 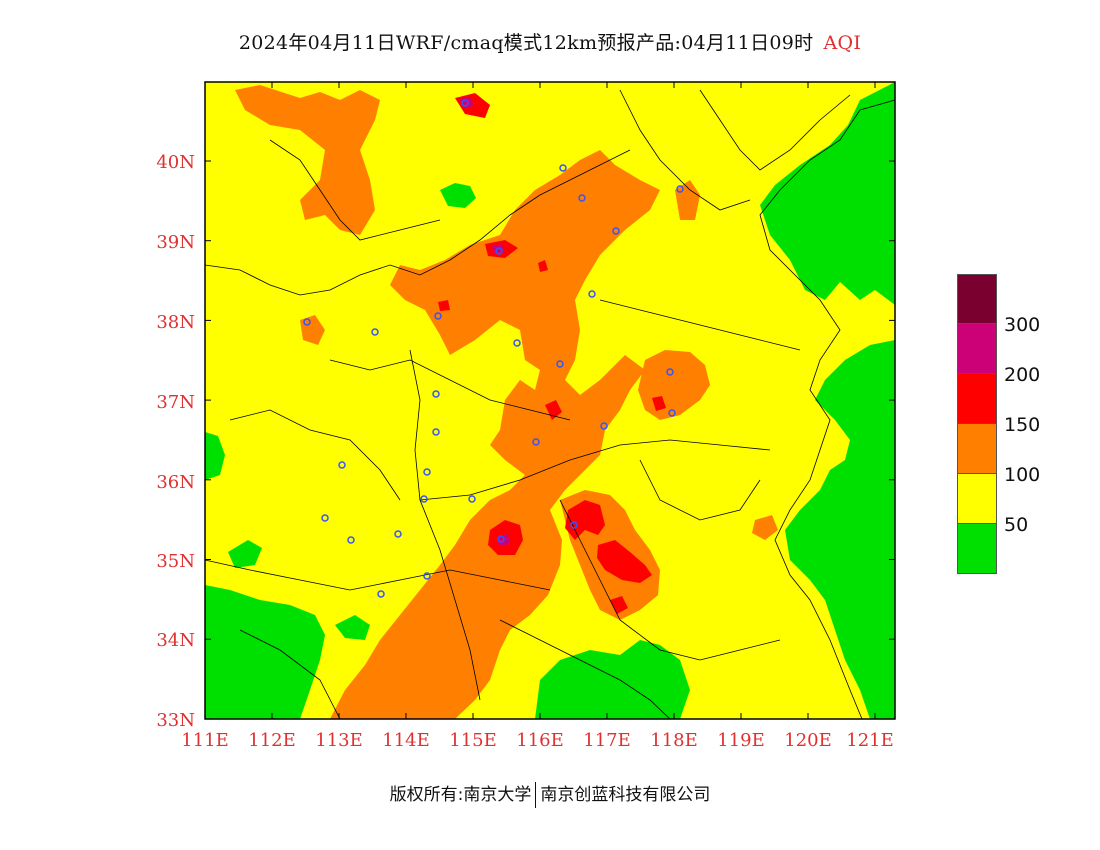 I want to click on aqi-good-sea-southeast, so click(x=840, y=529).